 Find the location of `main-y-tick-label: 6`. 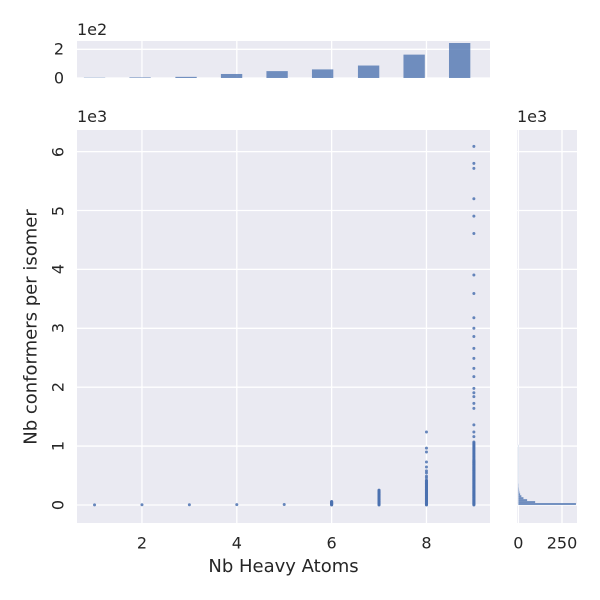

main-y-tick-label: 6 is located at coordinates (58, 151).